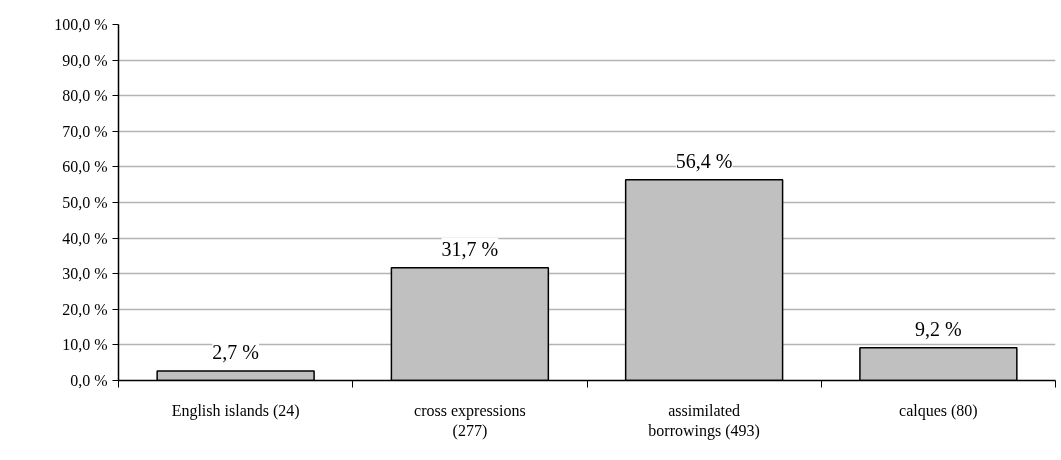  What do you see at coordinates (89, 380) in the screenshot?
I see `y-tick-label: 0,0 %` at bounding box center [89, 380].